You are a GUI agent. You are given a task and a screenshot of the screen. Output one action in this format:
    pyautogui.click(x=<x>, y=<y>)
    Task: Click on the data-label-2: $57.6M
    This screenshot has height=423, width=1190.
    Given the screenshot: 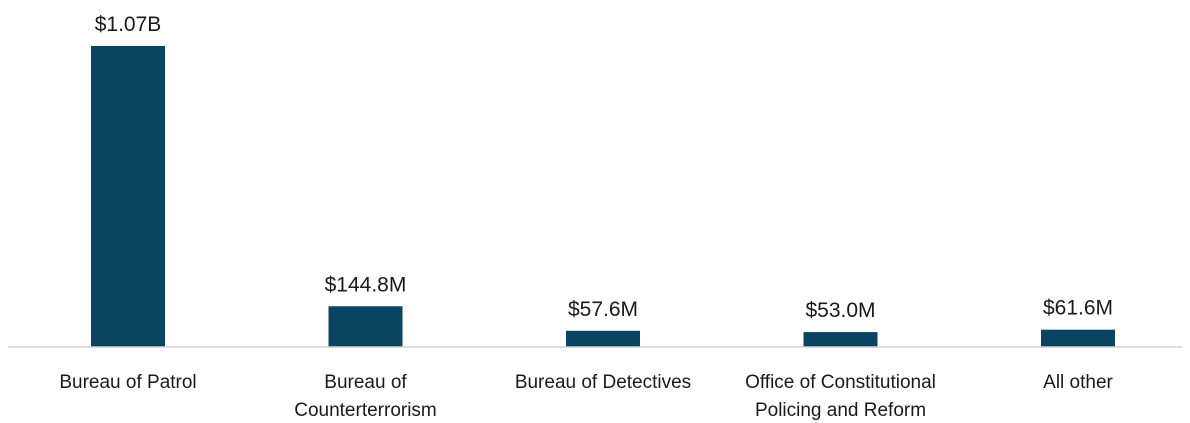 What is the action you would take?
    pyautogui.click(x=603, y=309)
    